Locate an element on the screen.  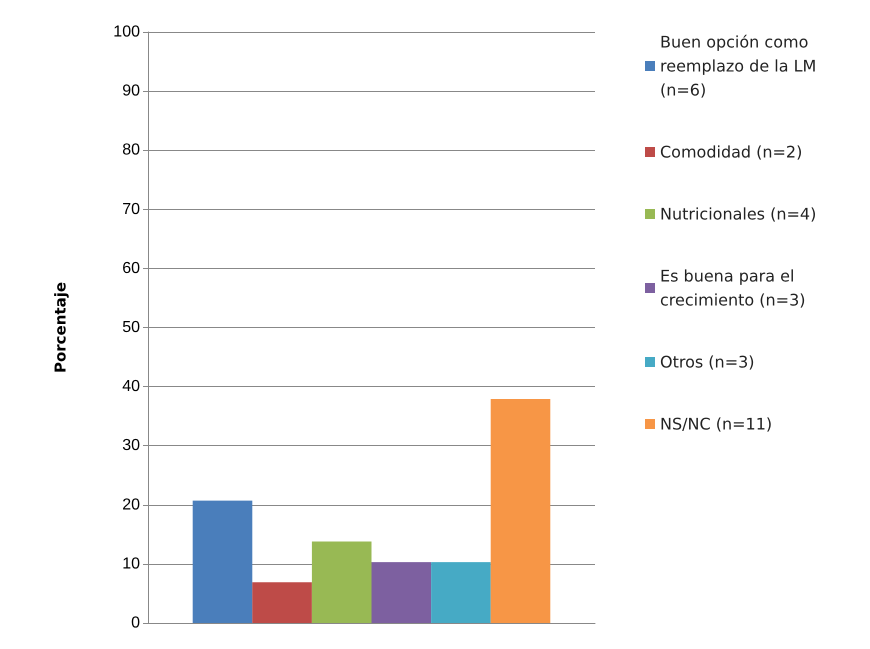
y-tick-label: 70 is located at coordinates (131, 209).